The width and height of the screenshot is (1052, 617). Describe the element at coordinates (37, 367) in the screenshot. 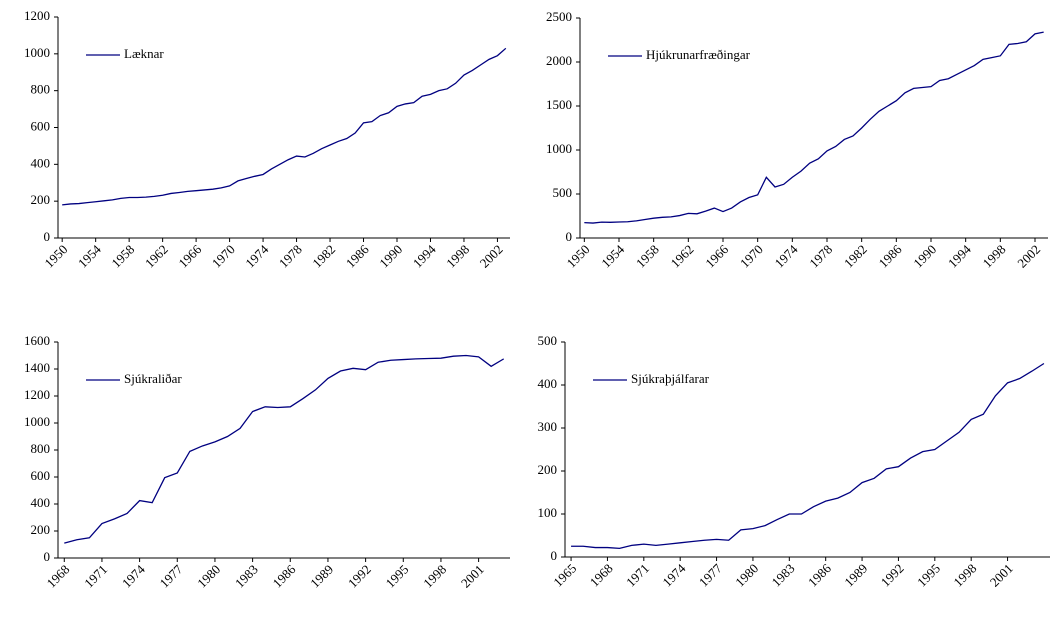

I see `y-tick-label: 1400` at that location.